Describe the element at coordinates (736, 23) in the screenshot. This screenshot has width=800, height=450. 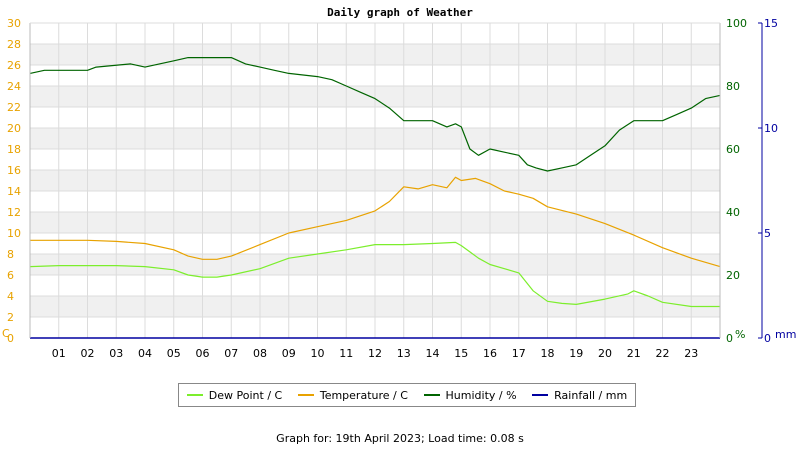
I see `y-tick-label-right1: 100` at that location.